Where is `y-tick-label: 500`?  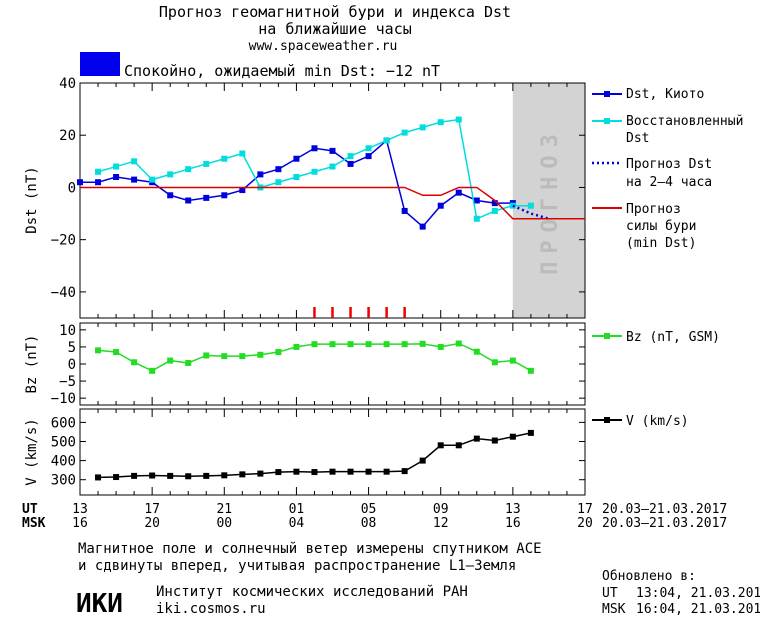 y-tick-label: 500 is located at coordinates (63, 442).